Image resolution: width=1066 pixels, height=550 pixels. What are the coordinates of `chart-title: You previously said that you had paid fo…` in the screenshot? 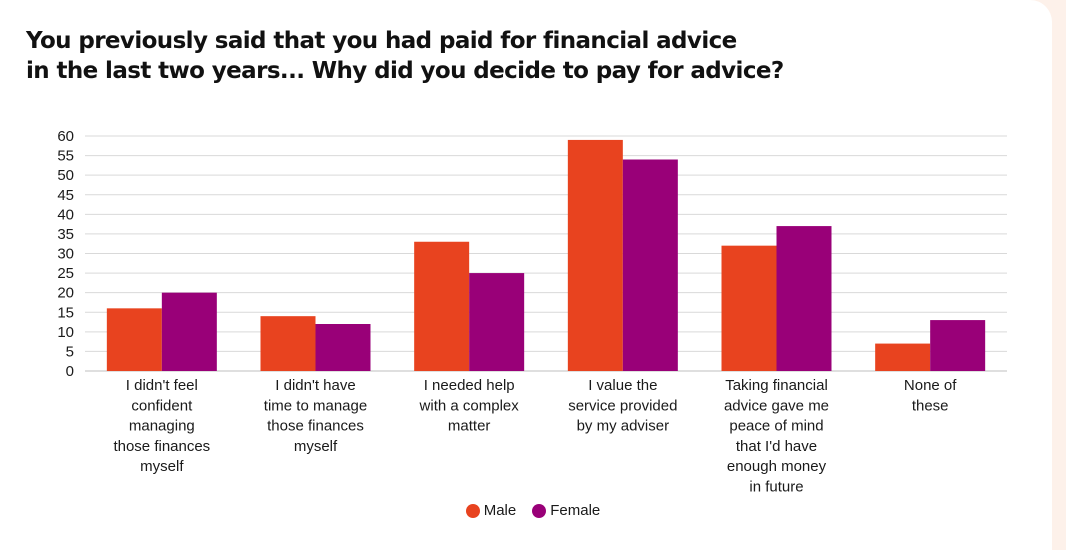 It's located at (476, 56).